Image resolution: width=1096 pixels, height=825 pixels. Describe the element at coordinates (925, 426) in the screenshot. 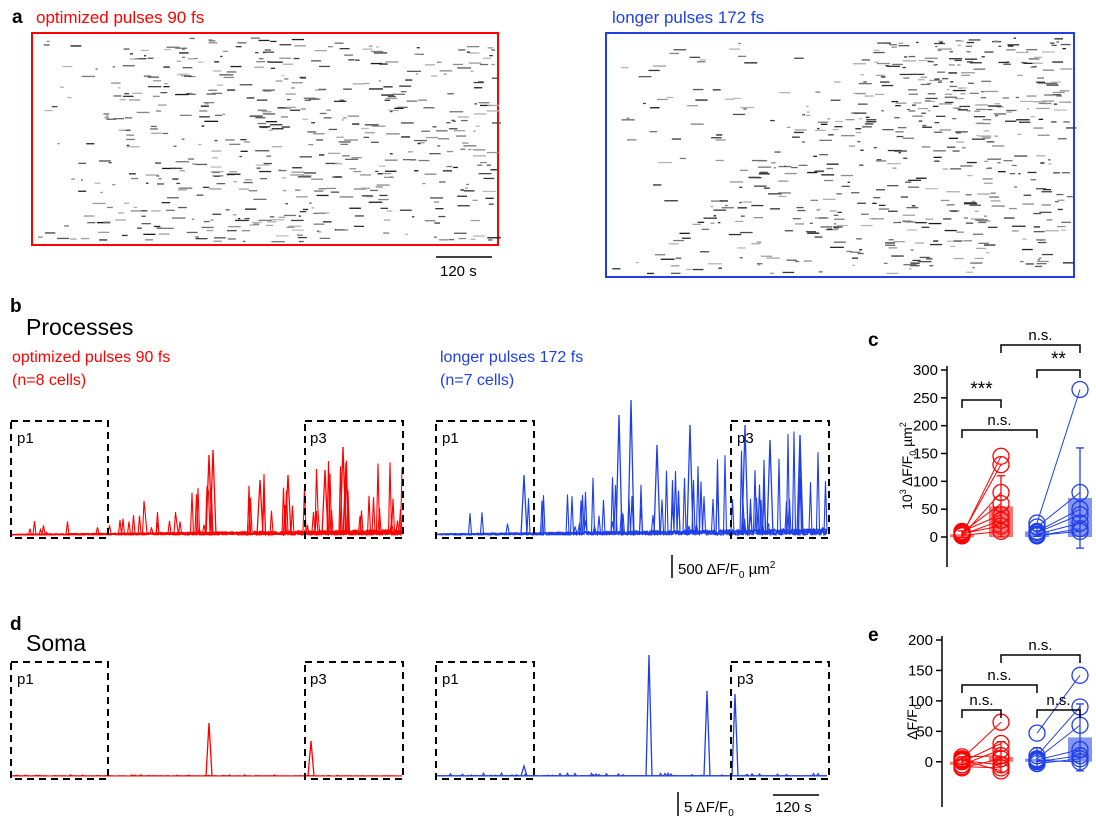

I see `y-tick-label: 200` at that location.